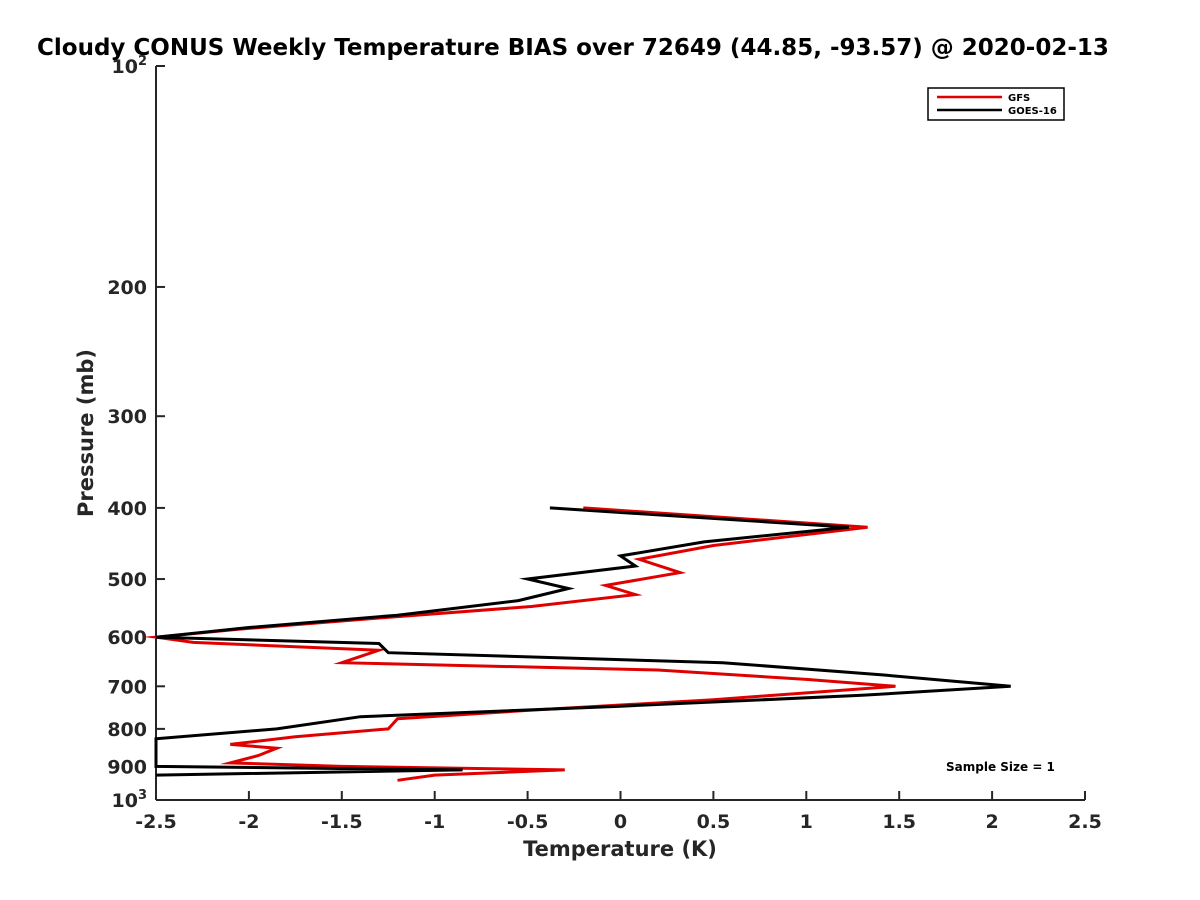 The height and width of the screenshot is (900, 1200). I want to click on y-tick-label: 10², so click(130, 66).